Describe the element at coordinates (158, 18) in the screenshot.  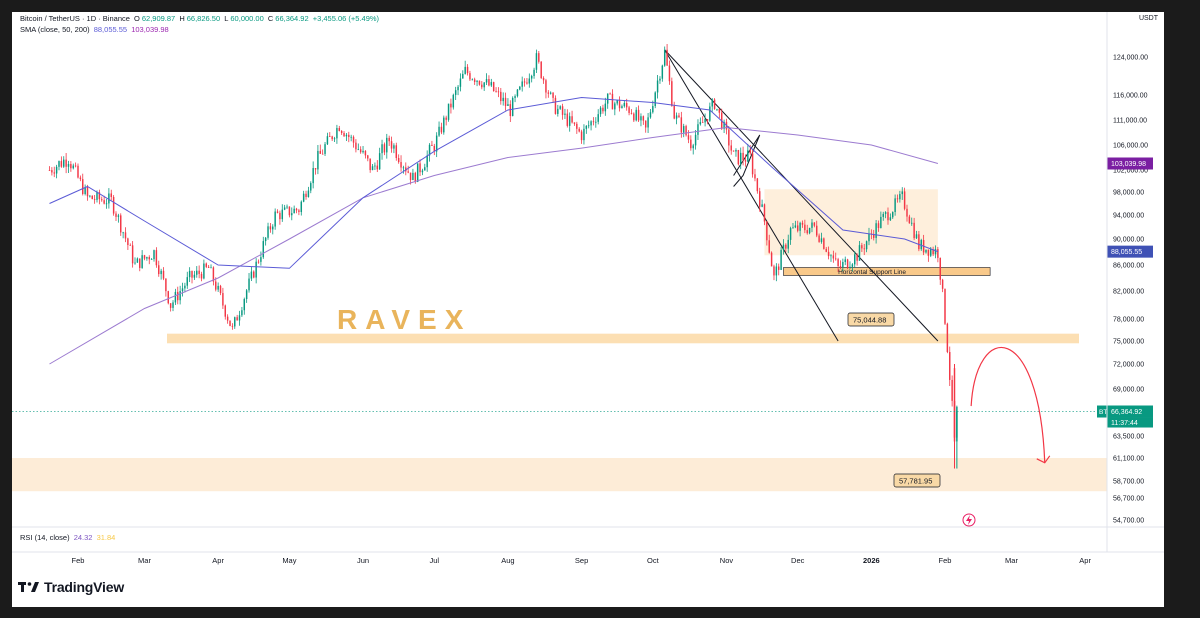
I see `open-value: 62,909.87` at that location.